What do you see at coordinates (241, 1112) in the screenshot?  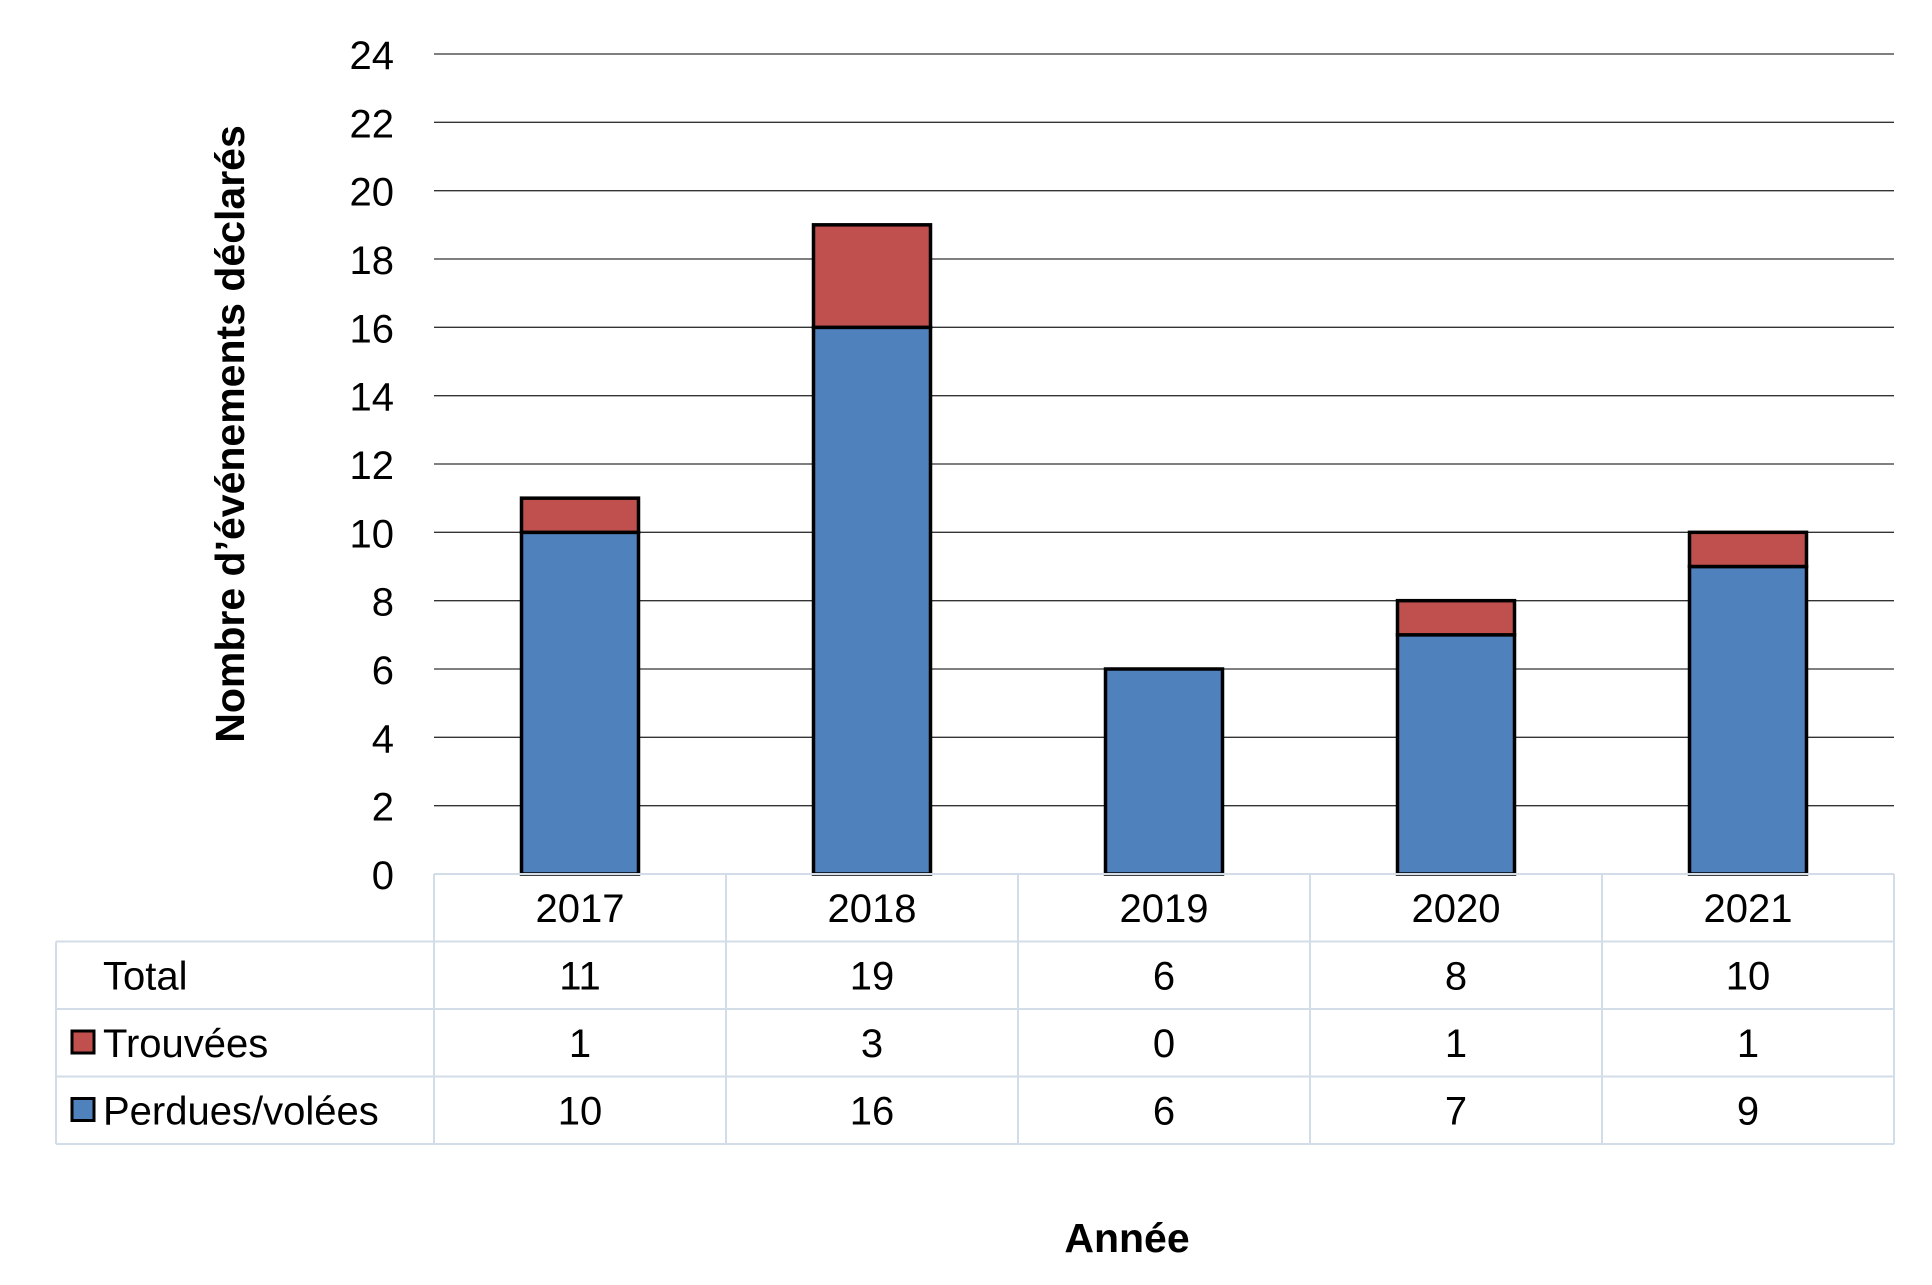 I see `legend-label: Perdues/volées` at bounding box center [241, 1112].